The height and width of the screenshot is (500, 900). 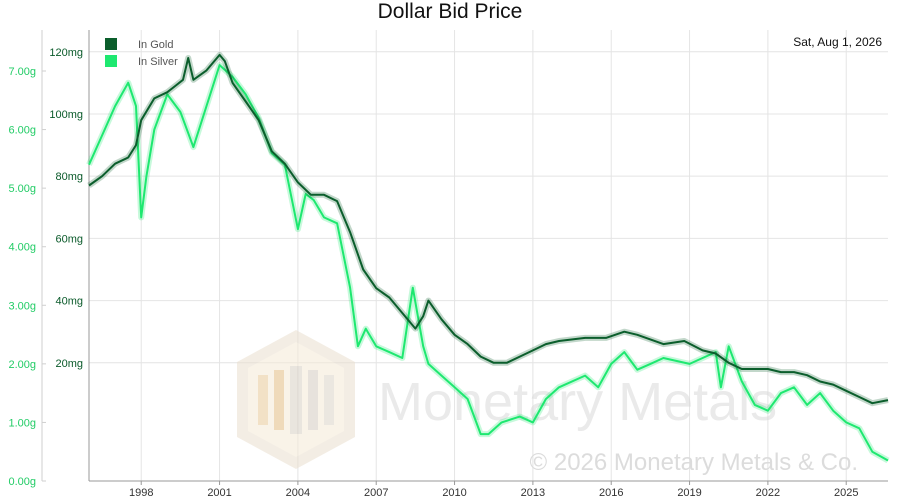 I want to click on date-label: Sat, Aug 1, 2026, so click(x=837, y=42).